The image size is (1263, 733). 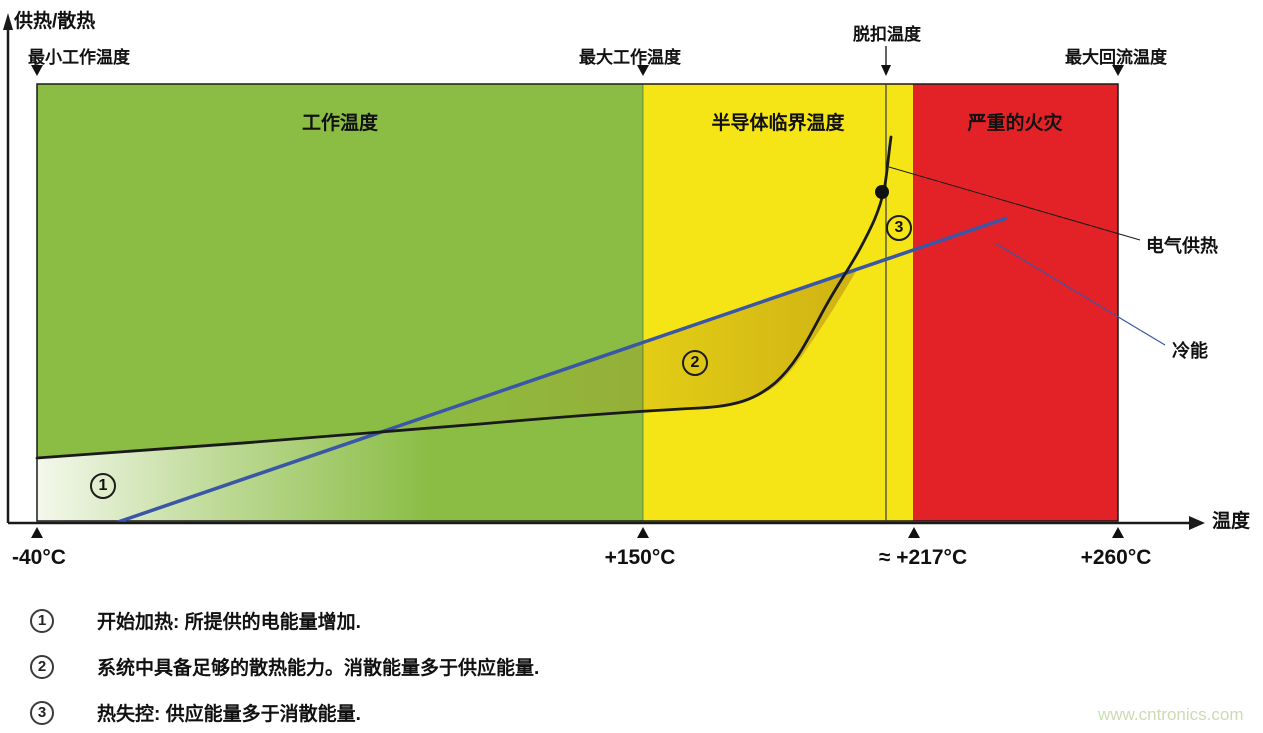 I want to click on min-operating-temp-label: 最小工作温度, so click(x=79, y=57).